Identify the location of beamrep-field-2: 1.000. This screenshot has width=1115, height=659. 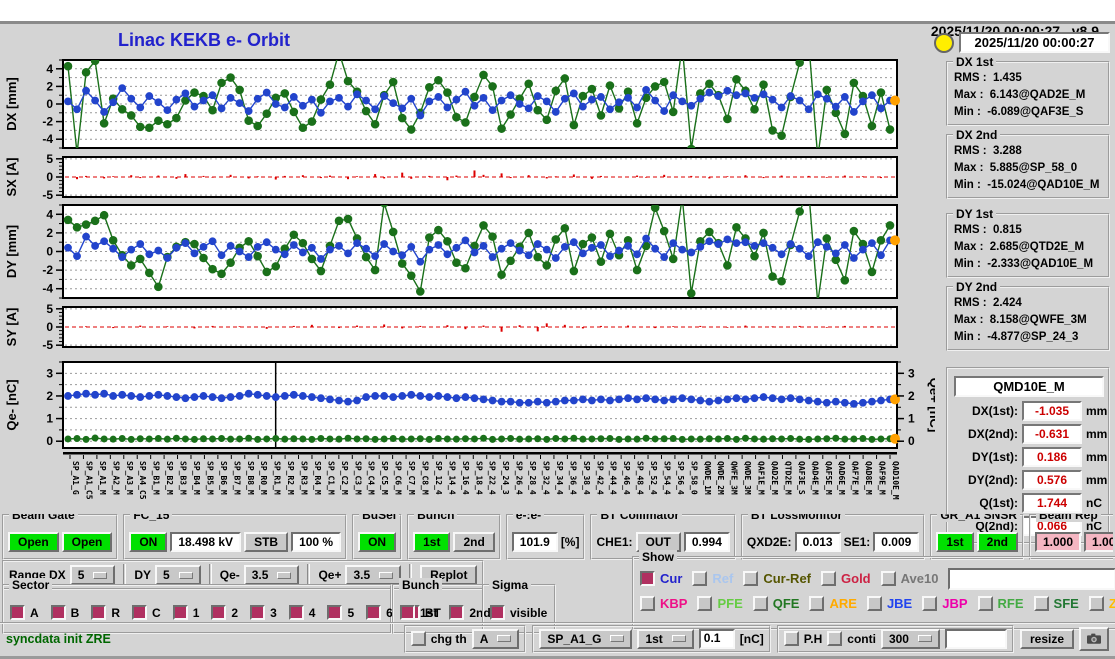
(1098, 541).